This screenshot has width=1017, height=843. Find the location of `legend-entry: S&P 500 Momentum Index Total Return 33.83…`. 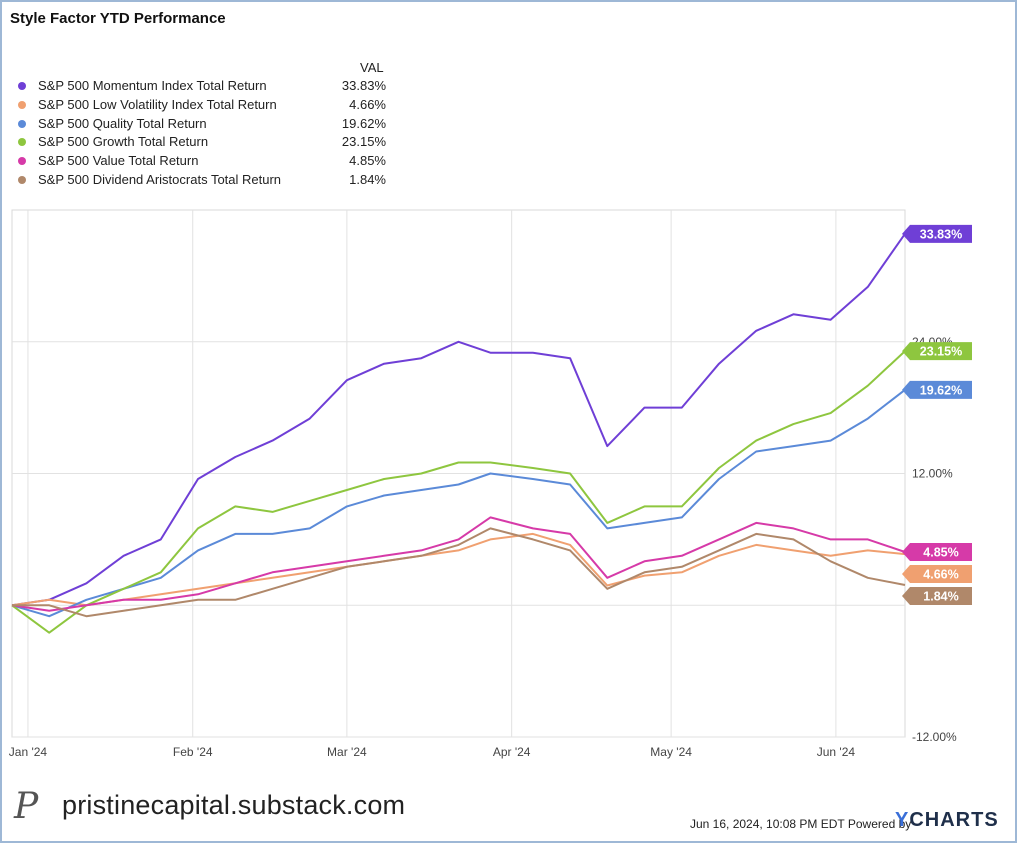

legend-entry: S&P 500 Momentum Index Total Return 33.83… is located at coordinates (208, 87).